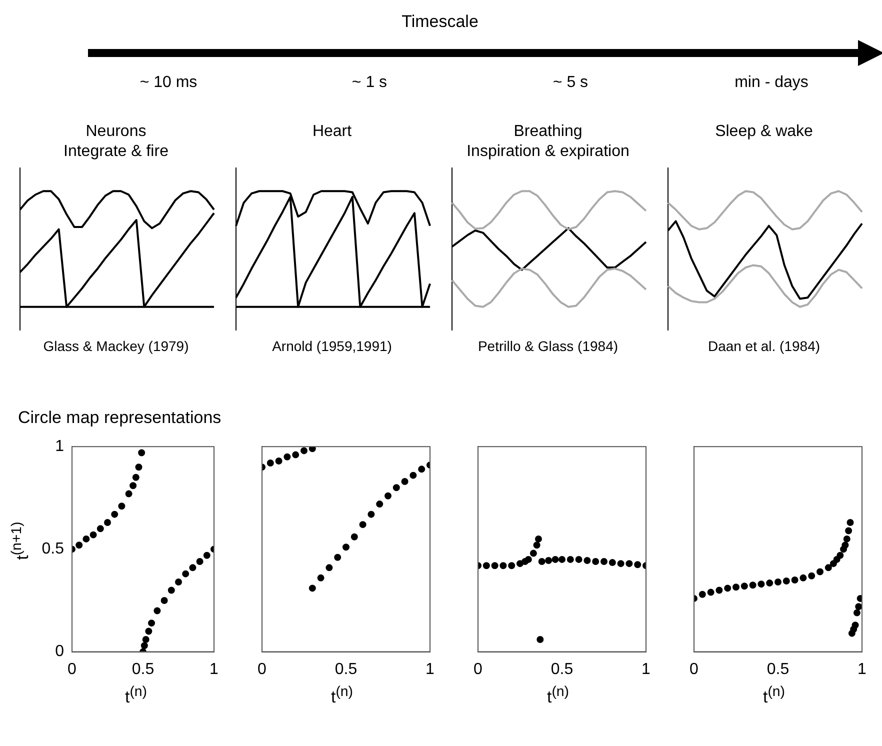 The image size is (882, 746). What do you see at coordinates (764, 346) in the screenshot?
I see `text: Daan et al. (1984)` at bounding box center [764, 346].